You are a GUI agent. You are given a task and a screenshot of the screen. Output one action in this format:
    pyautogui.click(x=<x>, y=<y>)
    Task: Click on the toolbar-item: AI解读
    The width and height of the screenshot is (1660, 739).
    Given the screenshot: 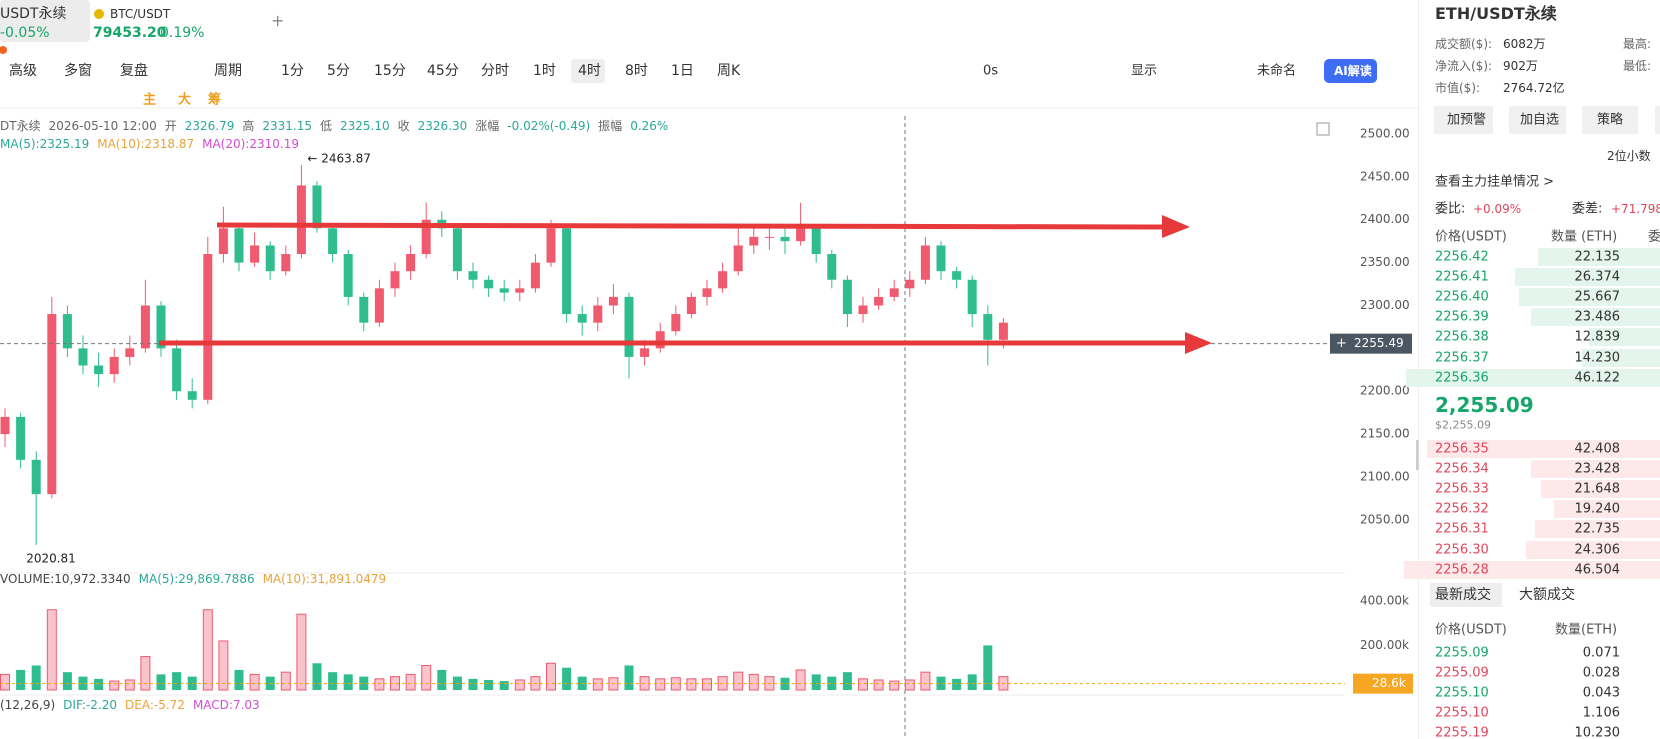 What is the action you would take?
    pyautogui.click(x=1353, y=71)
    